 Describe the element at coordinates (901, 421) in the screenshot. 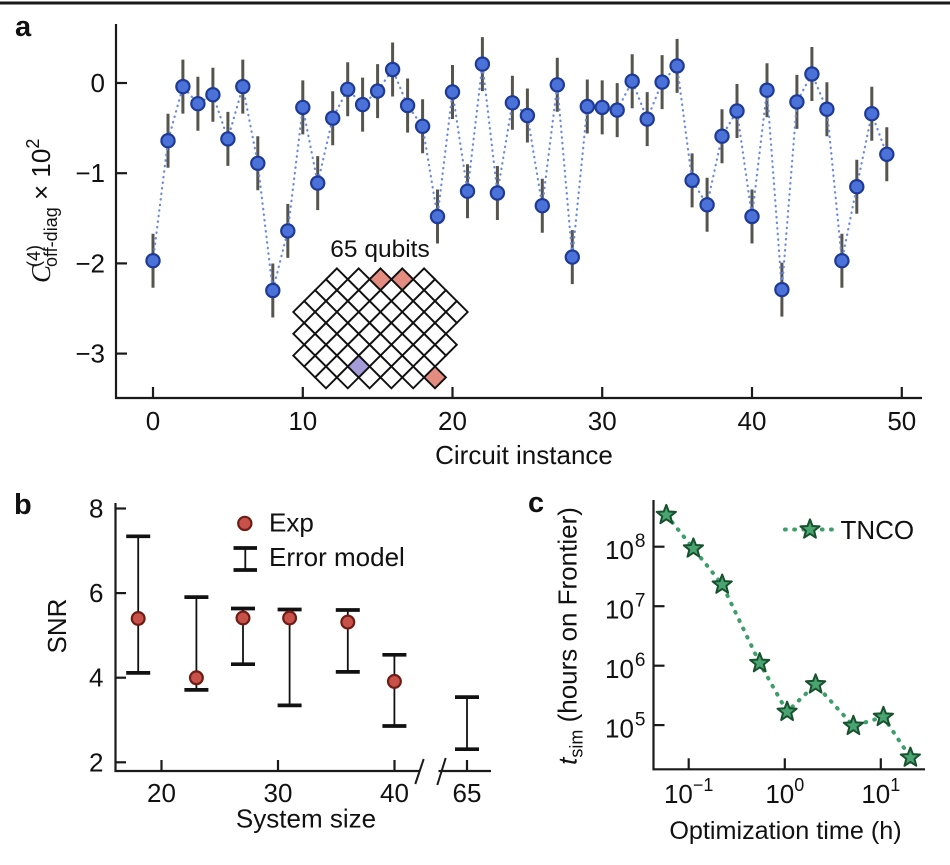

I see `svg-text: 50` at that location.